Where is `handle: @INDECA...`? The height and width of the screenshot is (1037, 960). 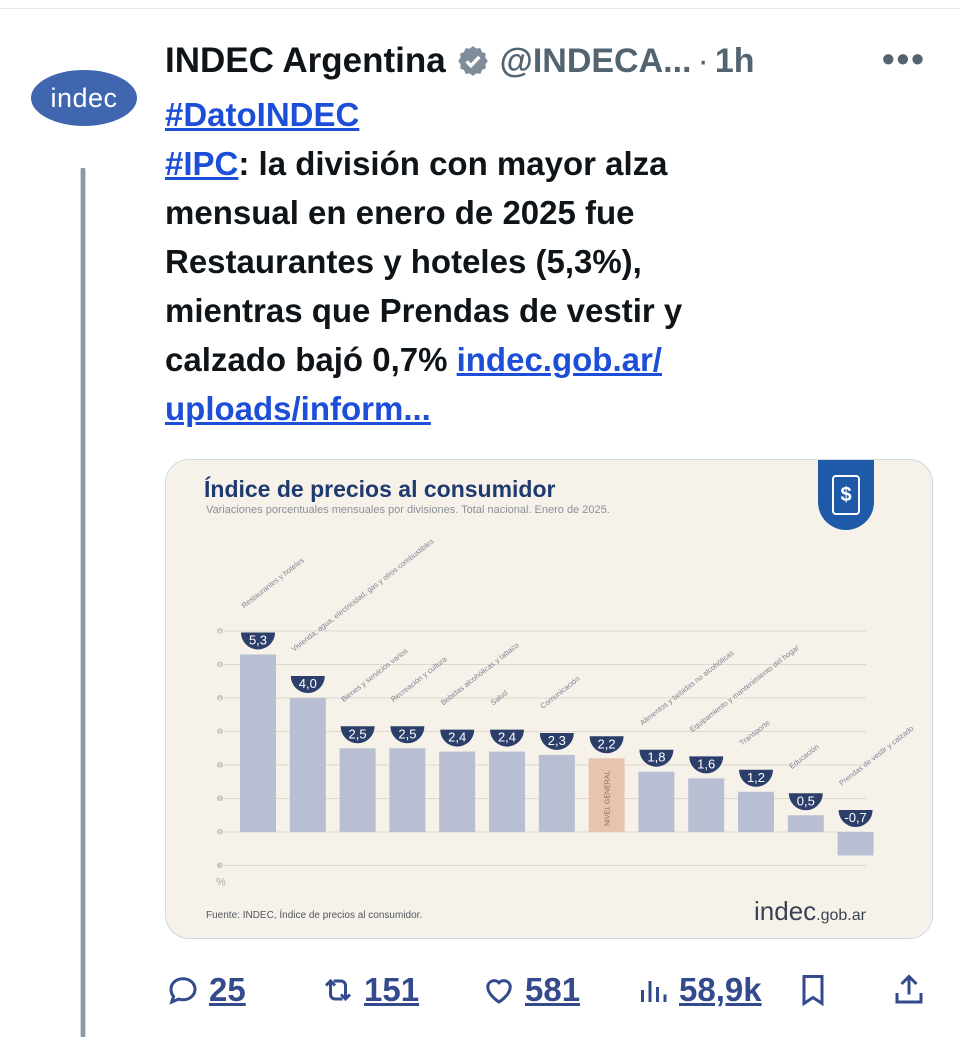
handle: @INDECA... is located at coordinates (595, 60).